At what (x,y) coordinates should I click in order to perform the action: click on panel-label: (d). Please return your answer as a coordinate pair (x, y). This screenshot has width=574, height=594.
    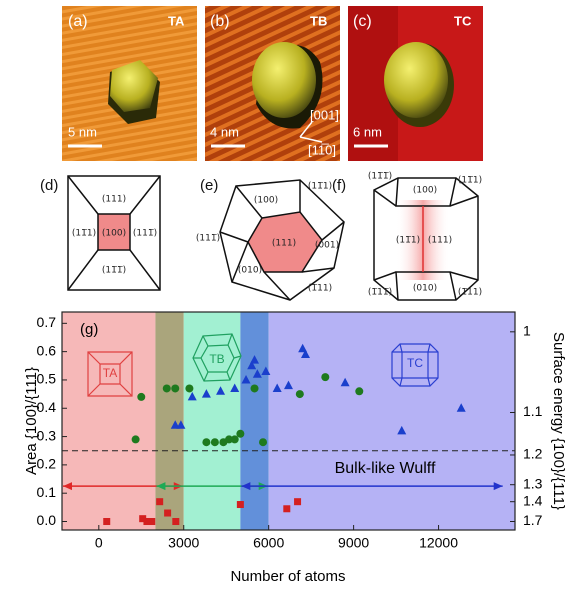
    Looking at the image, I should click on (49, 185).